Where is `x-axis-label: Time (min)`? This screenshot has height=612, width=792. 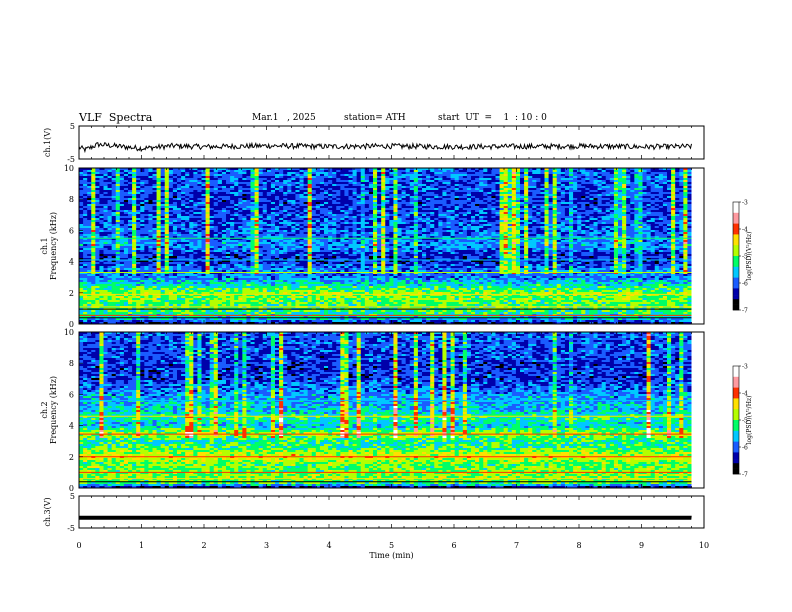 x-axis-label: Time (min) is located at coordinates (391, 555).